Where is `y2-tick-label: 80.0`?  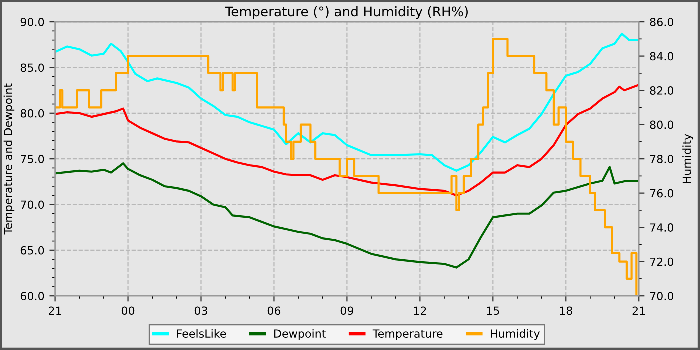 y2-tick-label: 80.0 is located at coordinates (662, 125).